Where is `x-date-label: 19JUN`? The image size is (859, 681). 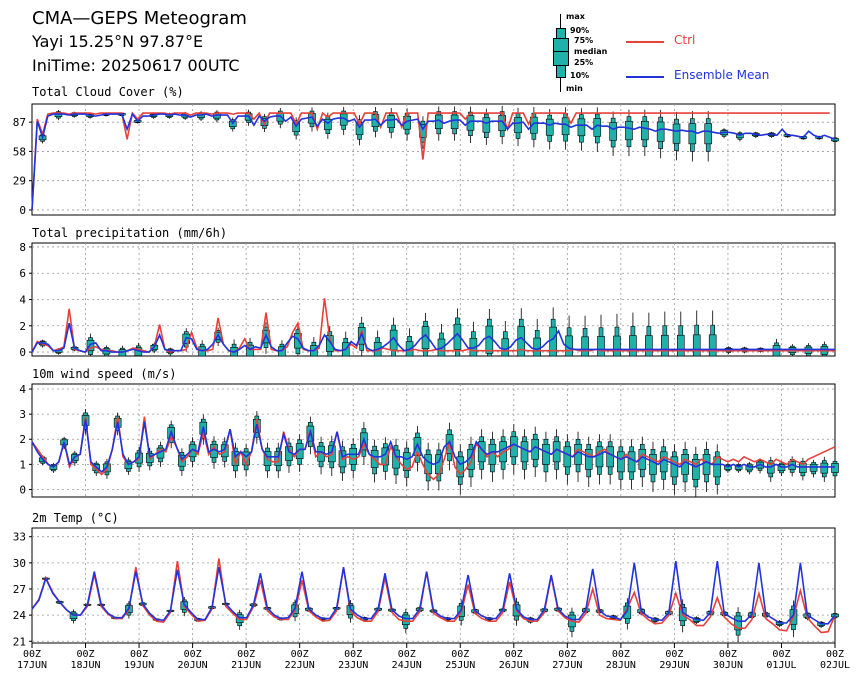 x-date-label: 19JUN is located at coordinates (139, 665).